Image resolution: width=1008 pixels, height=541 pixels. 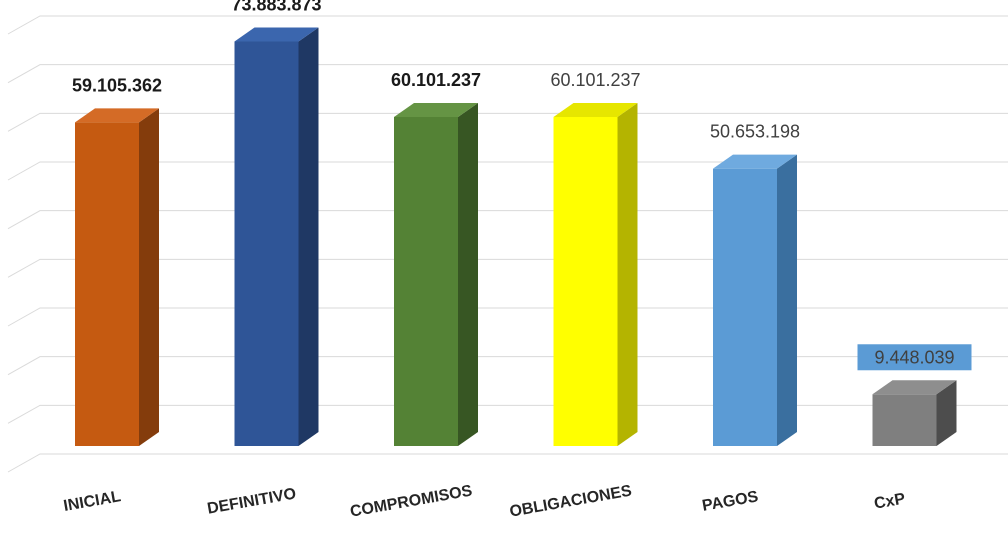 I want to click on category-label: OBLIGACIONES, so click(x=570, y=501).